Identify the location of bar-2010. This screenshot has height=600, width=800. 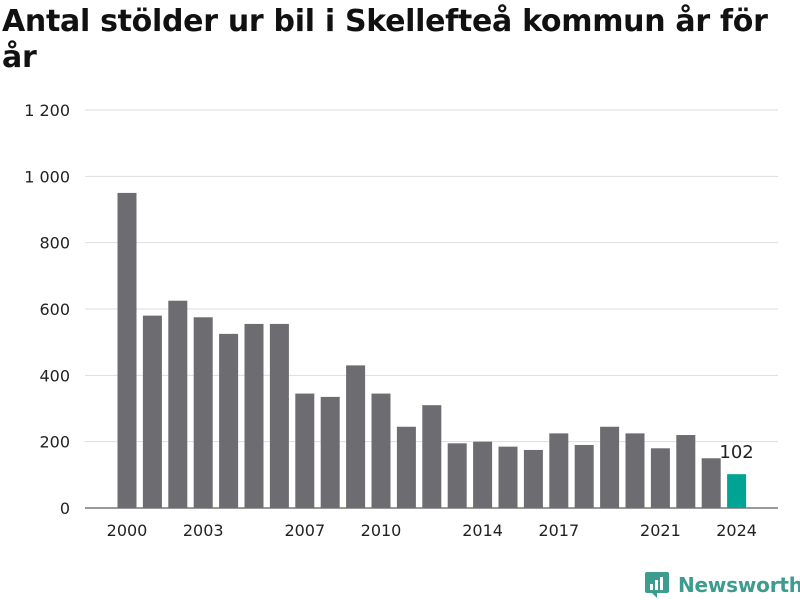
(381, 450).